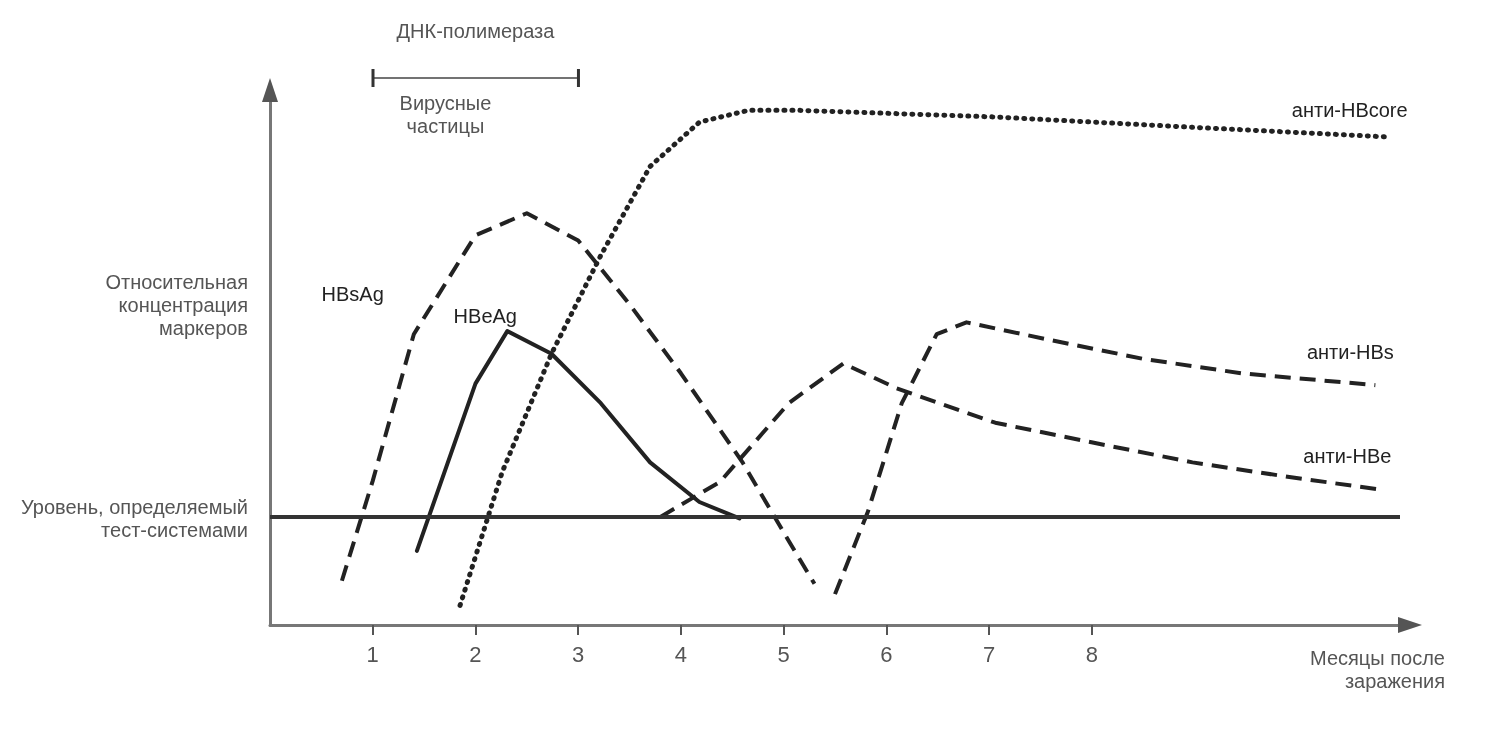  What do you see at coordinates (134, 519) in the screenshot?
I see `ref-line-label: Уровень, определяемый тест-системами` at bounding box center [134, 519].